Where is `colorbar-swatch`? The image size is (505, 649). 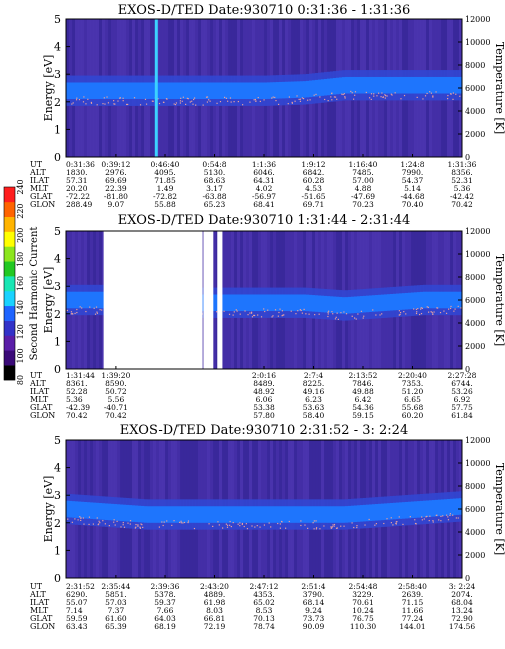
colorbar-swatch is located at coordinates (9, 313).